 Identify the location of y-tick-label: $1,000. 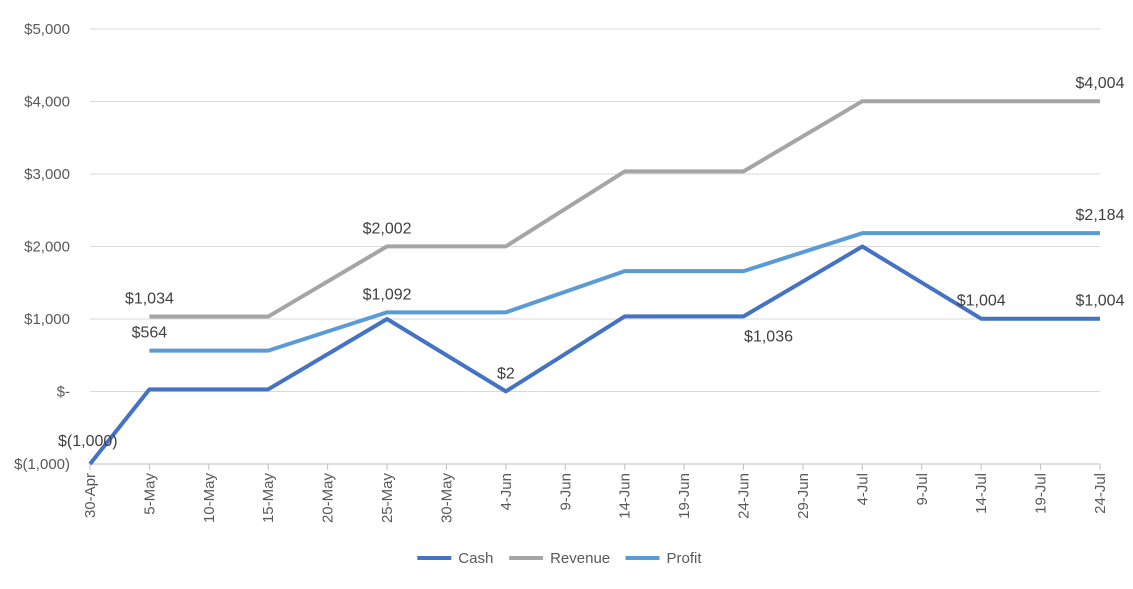
(47, 319).